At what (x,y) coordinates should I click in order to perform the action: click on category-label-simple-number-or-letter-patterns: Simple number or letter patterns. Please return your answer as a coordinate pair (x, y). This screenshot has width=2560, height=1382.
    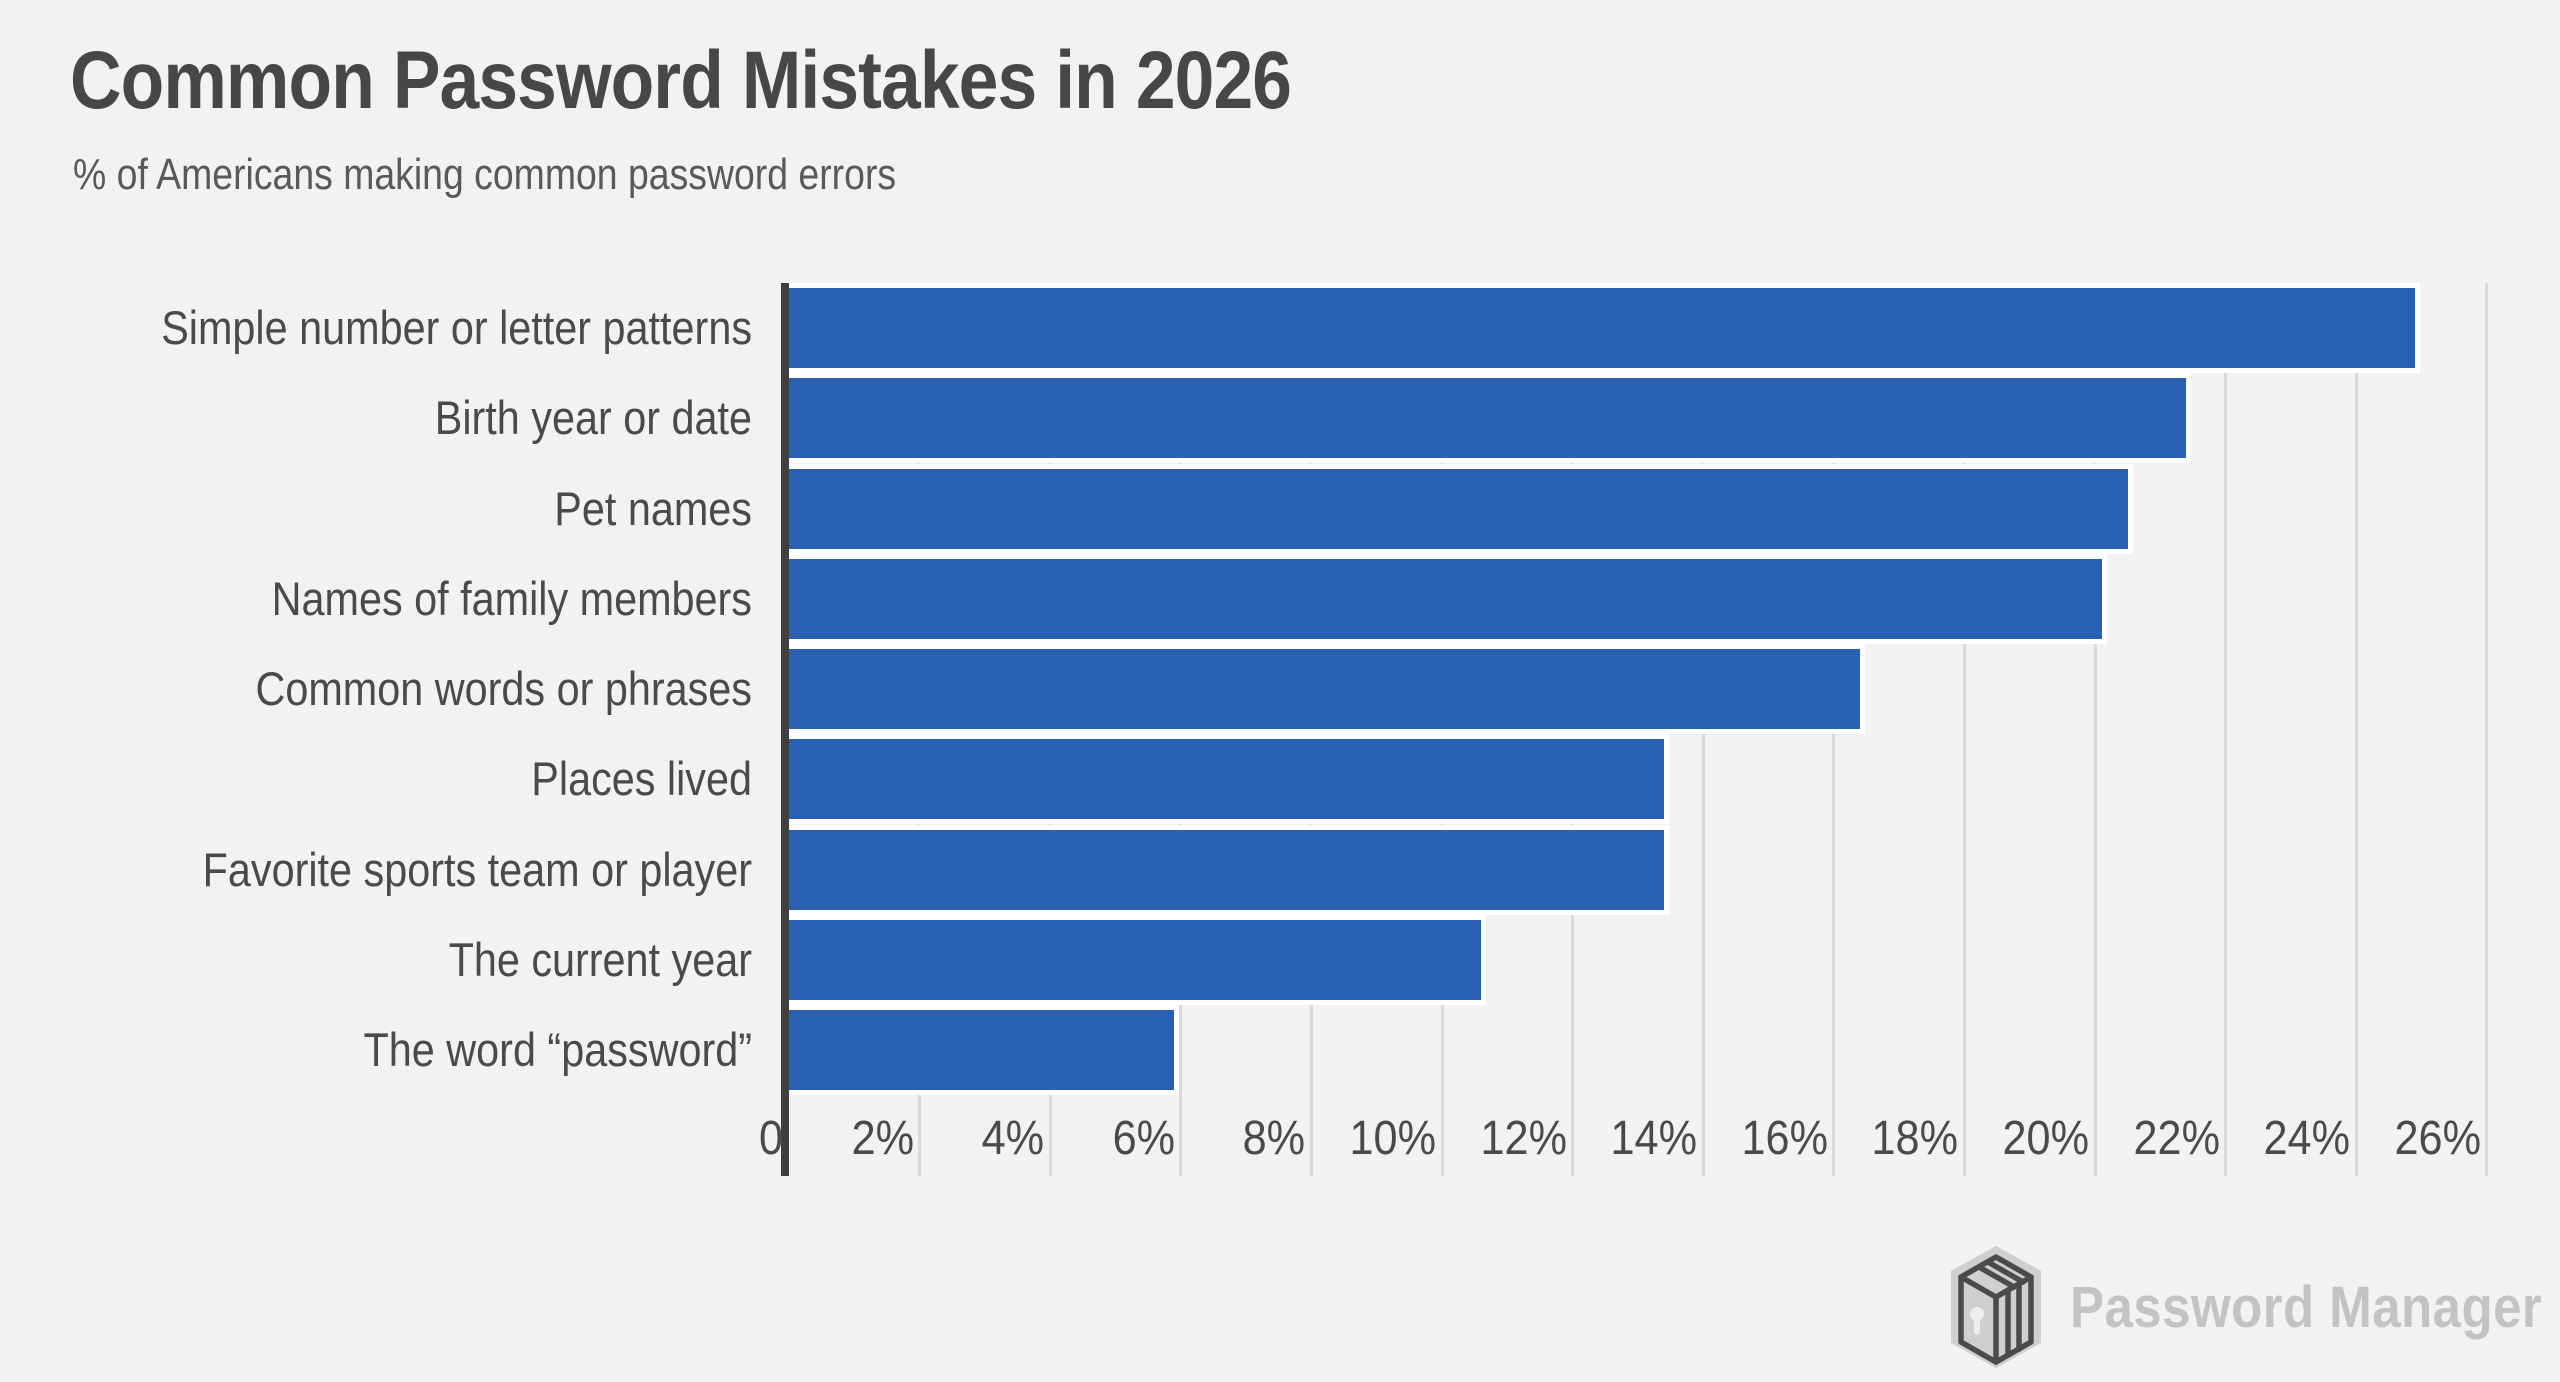
    Looking at the image, I should click on (456, 327).